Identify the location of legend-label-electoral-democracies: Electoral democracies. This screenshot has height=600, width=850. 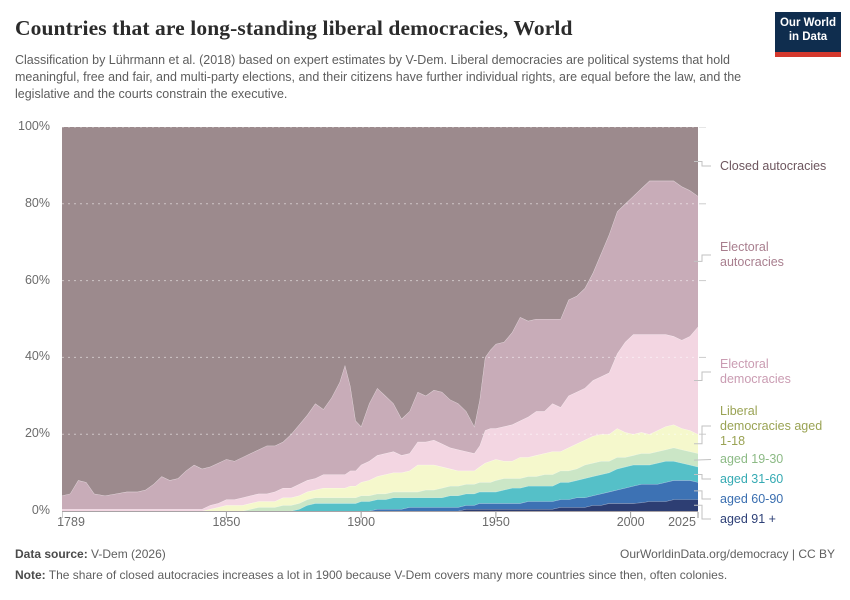
(782, 372).